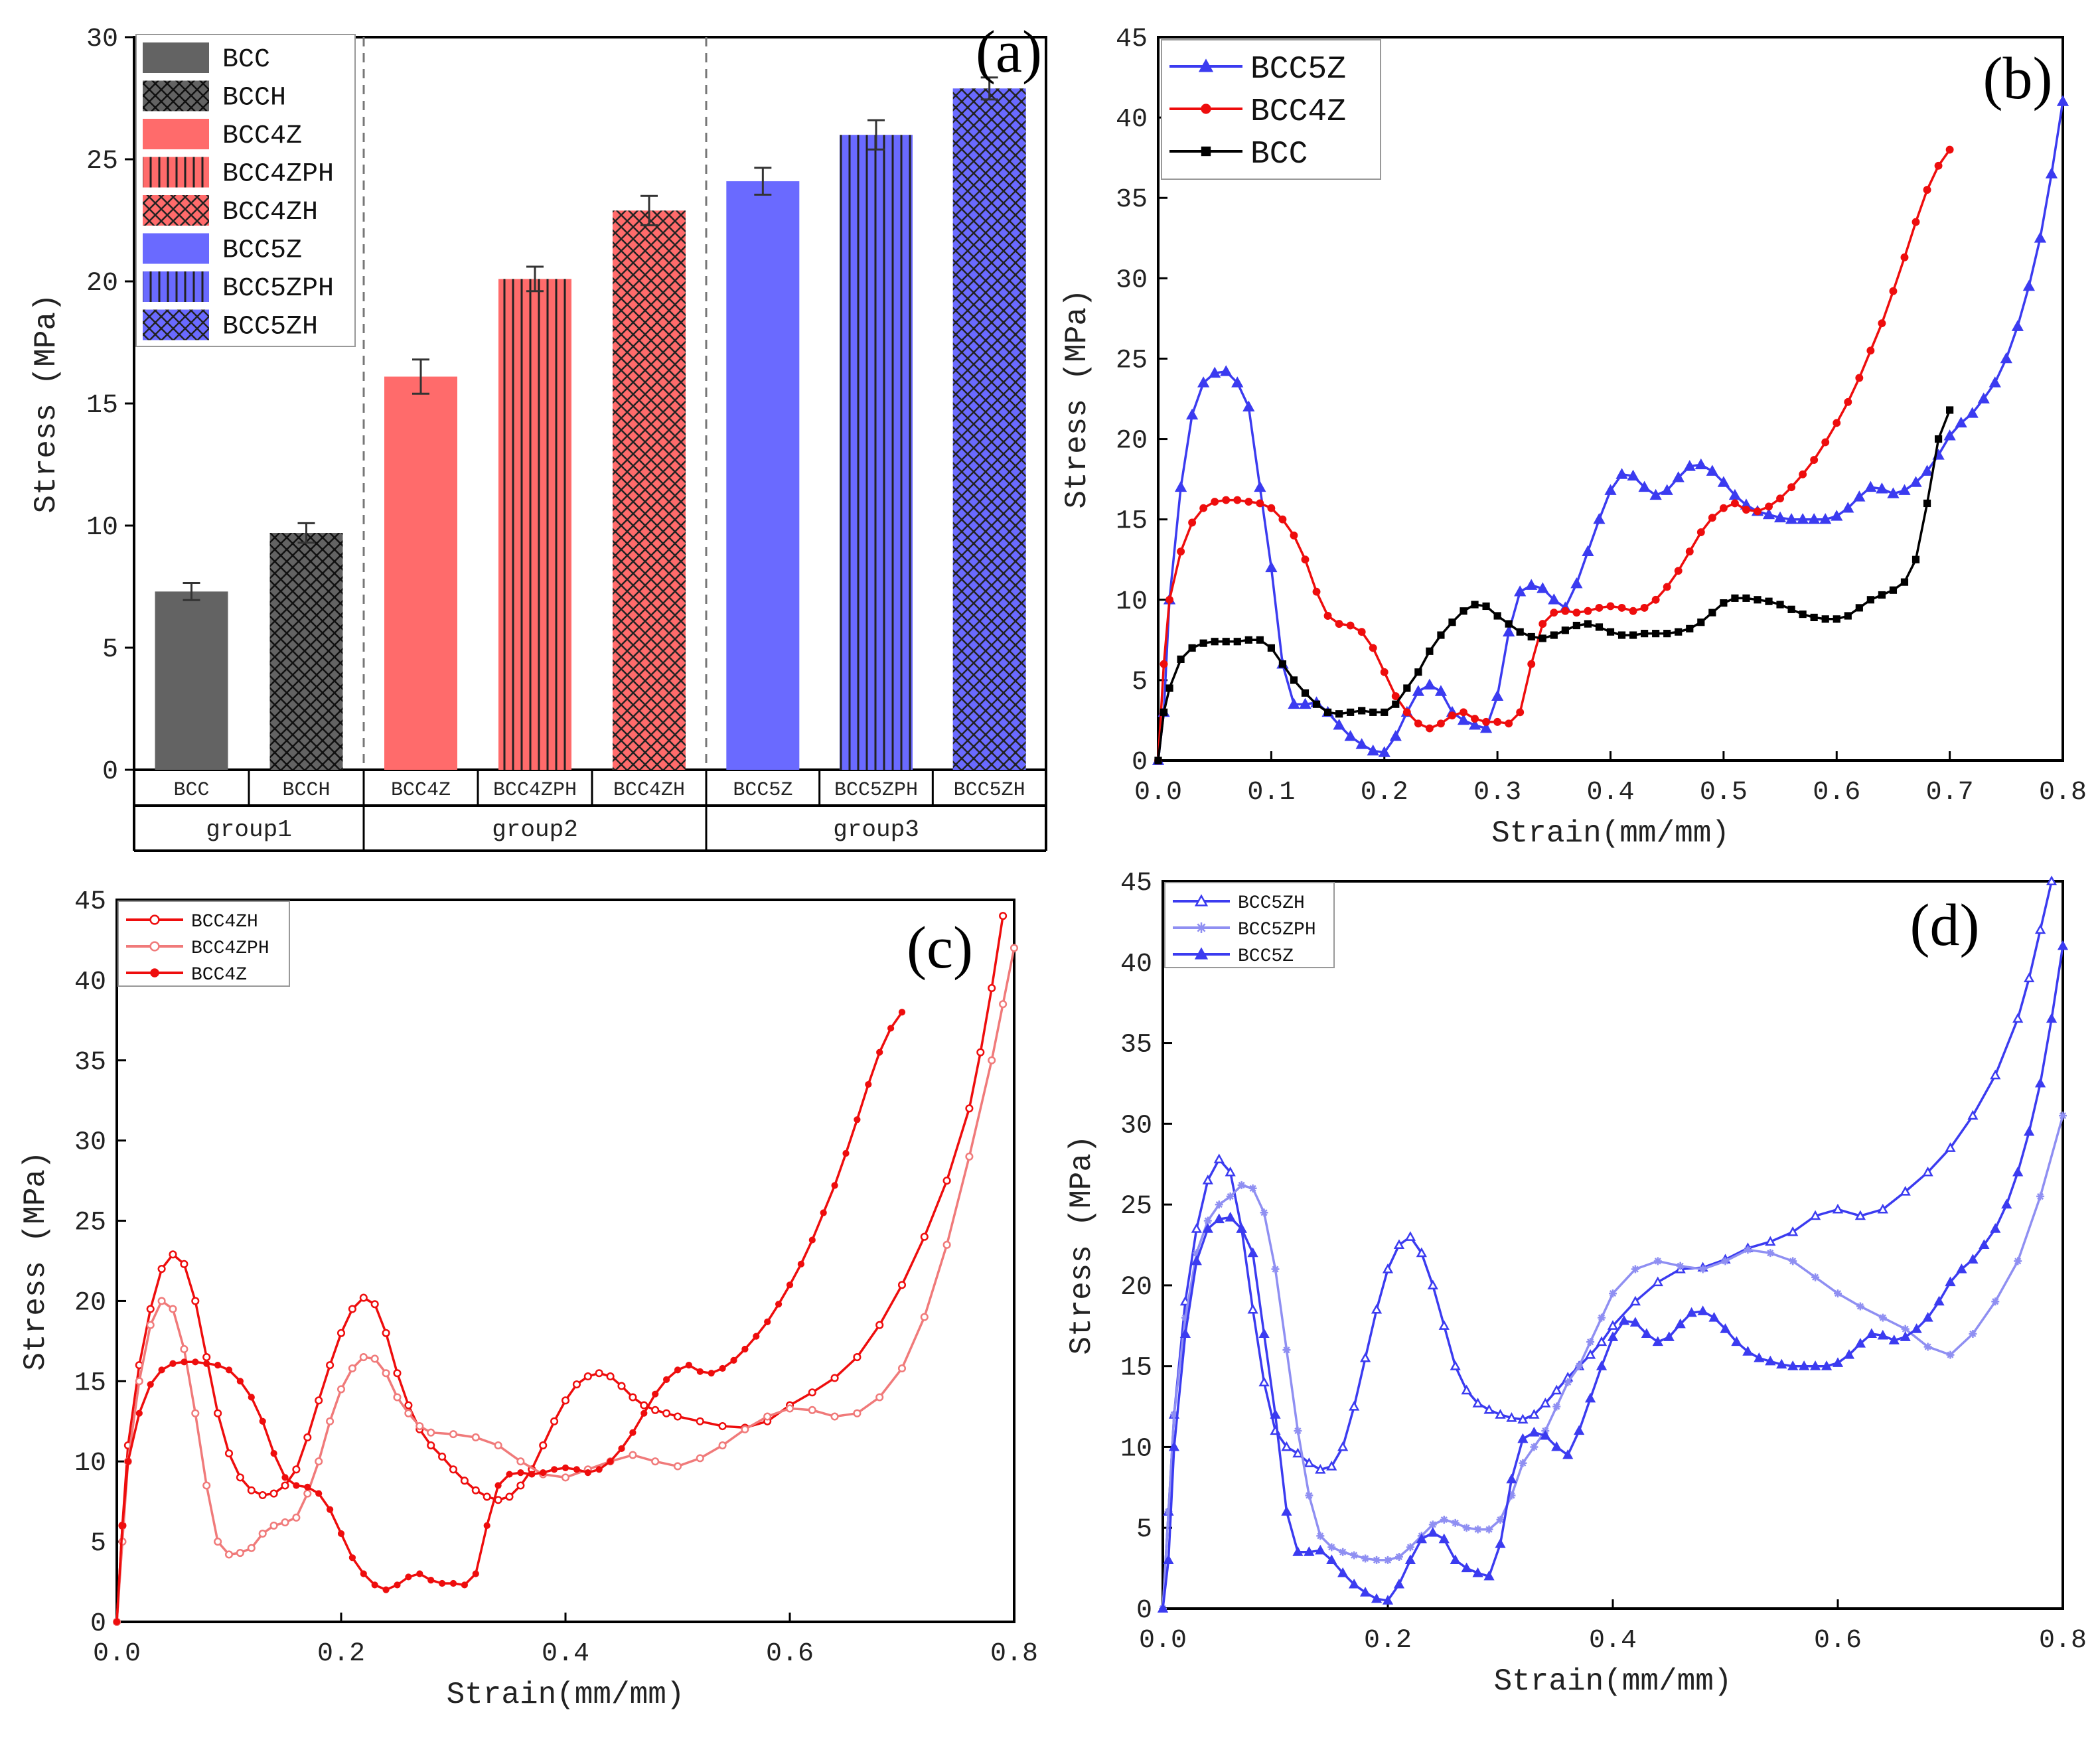  What do you see at coordinates (876, 829) in the screenshot?
I see `group-label: group3` at bounding box center [876, 829].